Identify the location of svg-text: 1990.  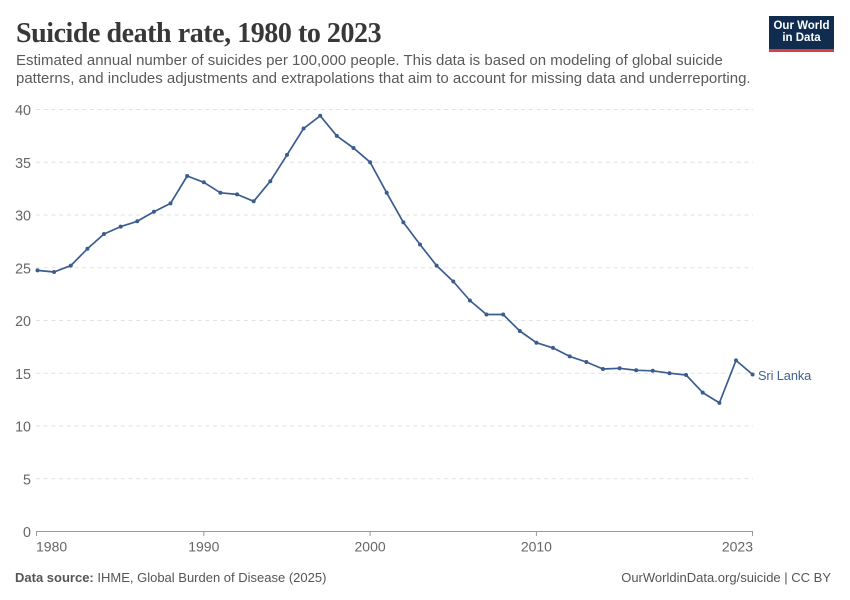
(203, 547).